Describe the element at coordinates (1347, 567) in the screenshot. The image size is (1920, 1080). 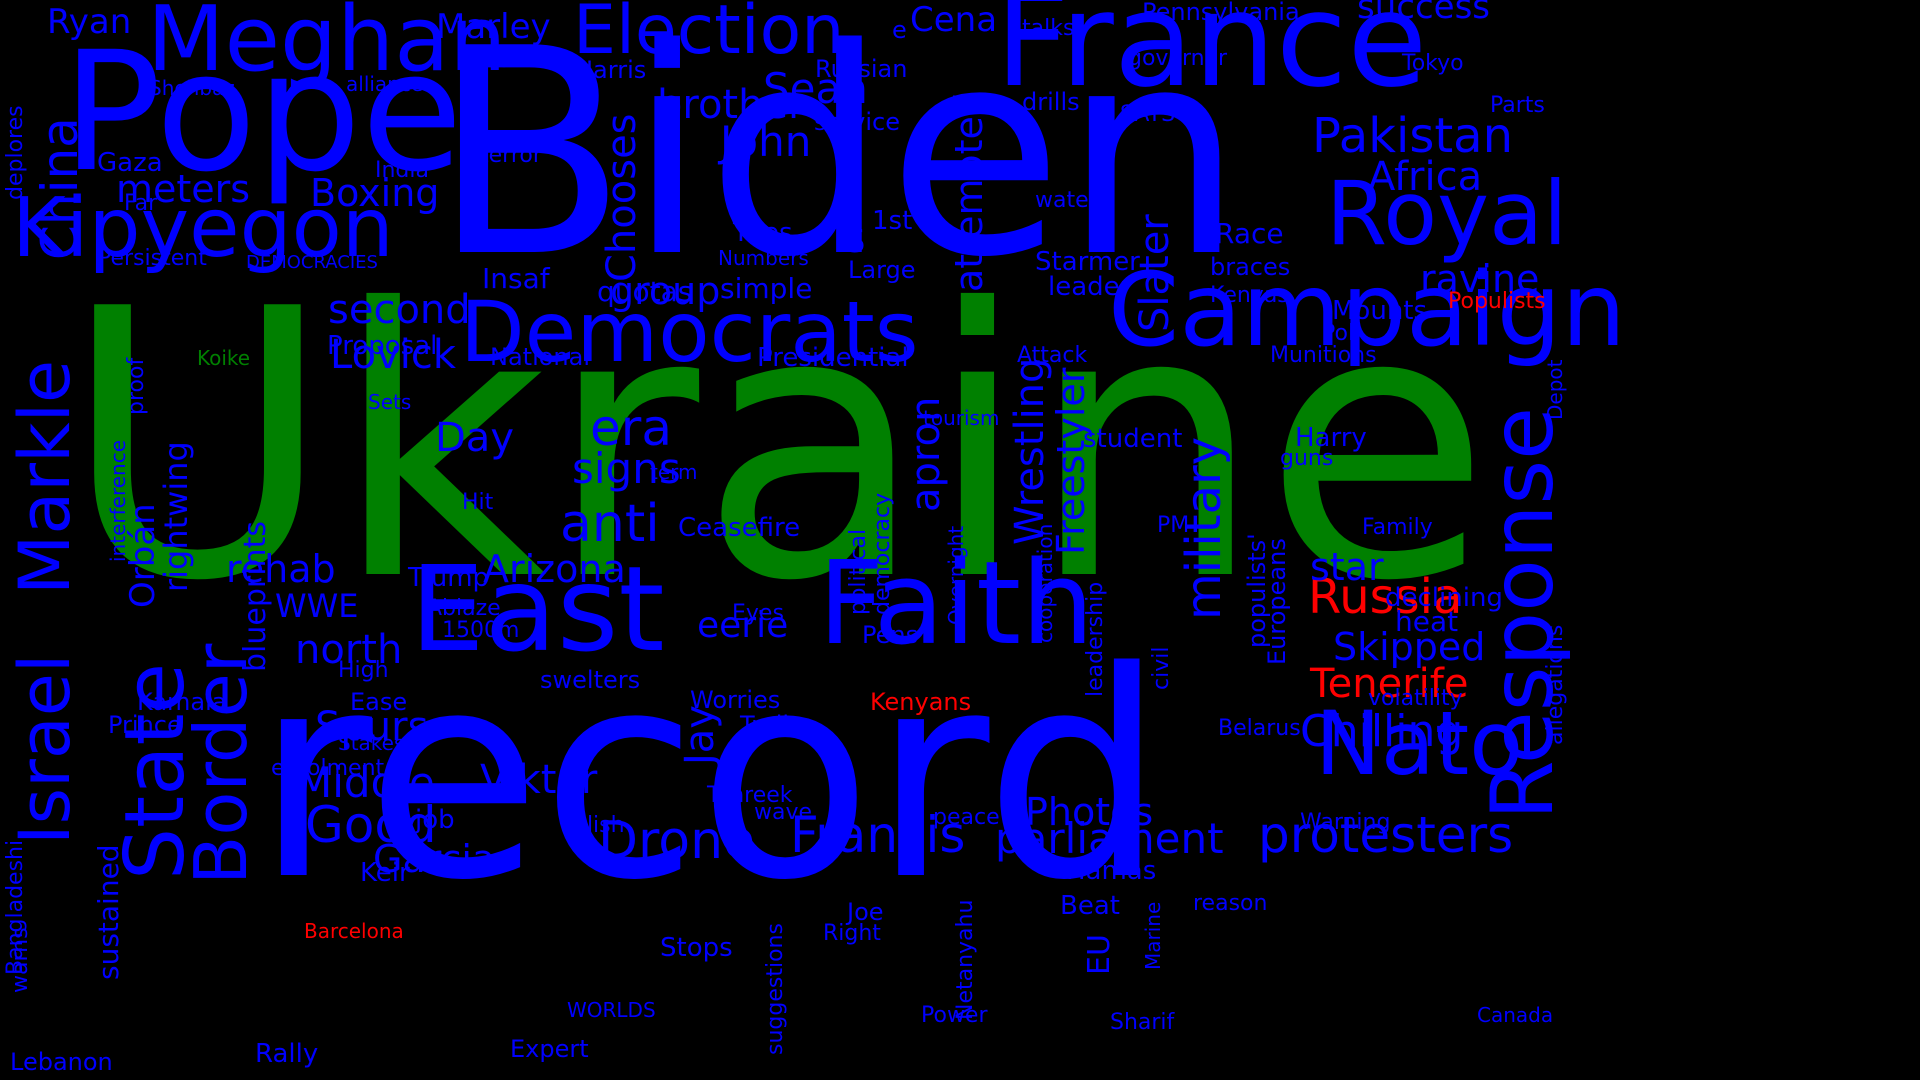
I see `word-star: star` at that location.